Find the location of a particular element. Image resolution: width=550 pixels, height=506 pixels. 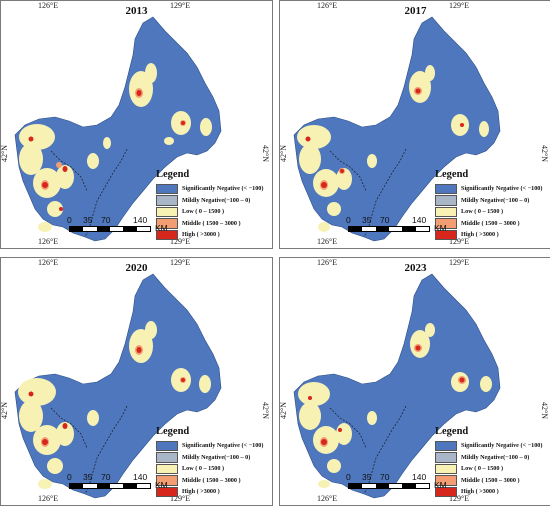

low-value-zones is located at coordinates (393, 148).